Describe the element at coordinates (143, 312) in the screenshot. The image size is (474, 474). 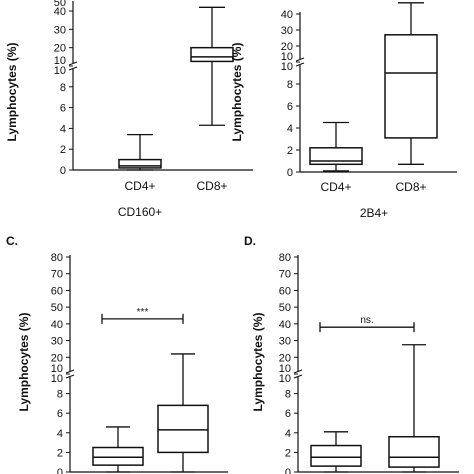
I see `significance-label: ***` at that location.